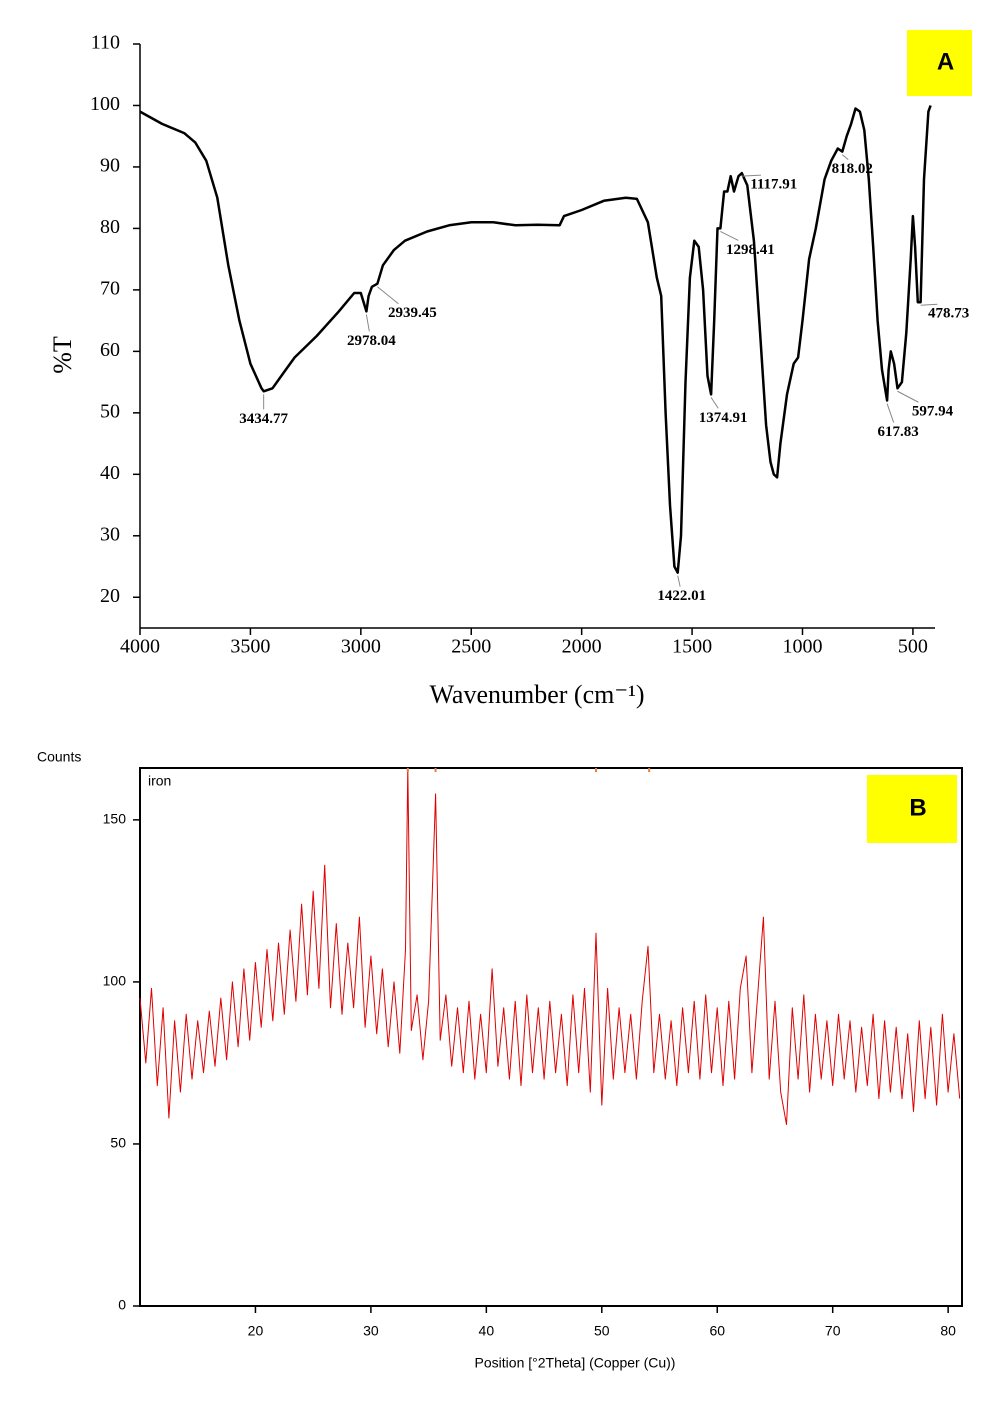  Describe the element at coordinates (110, 473) in the screenshot. I see `y-tick-label: 40` at that location.